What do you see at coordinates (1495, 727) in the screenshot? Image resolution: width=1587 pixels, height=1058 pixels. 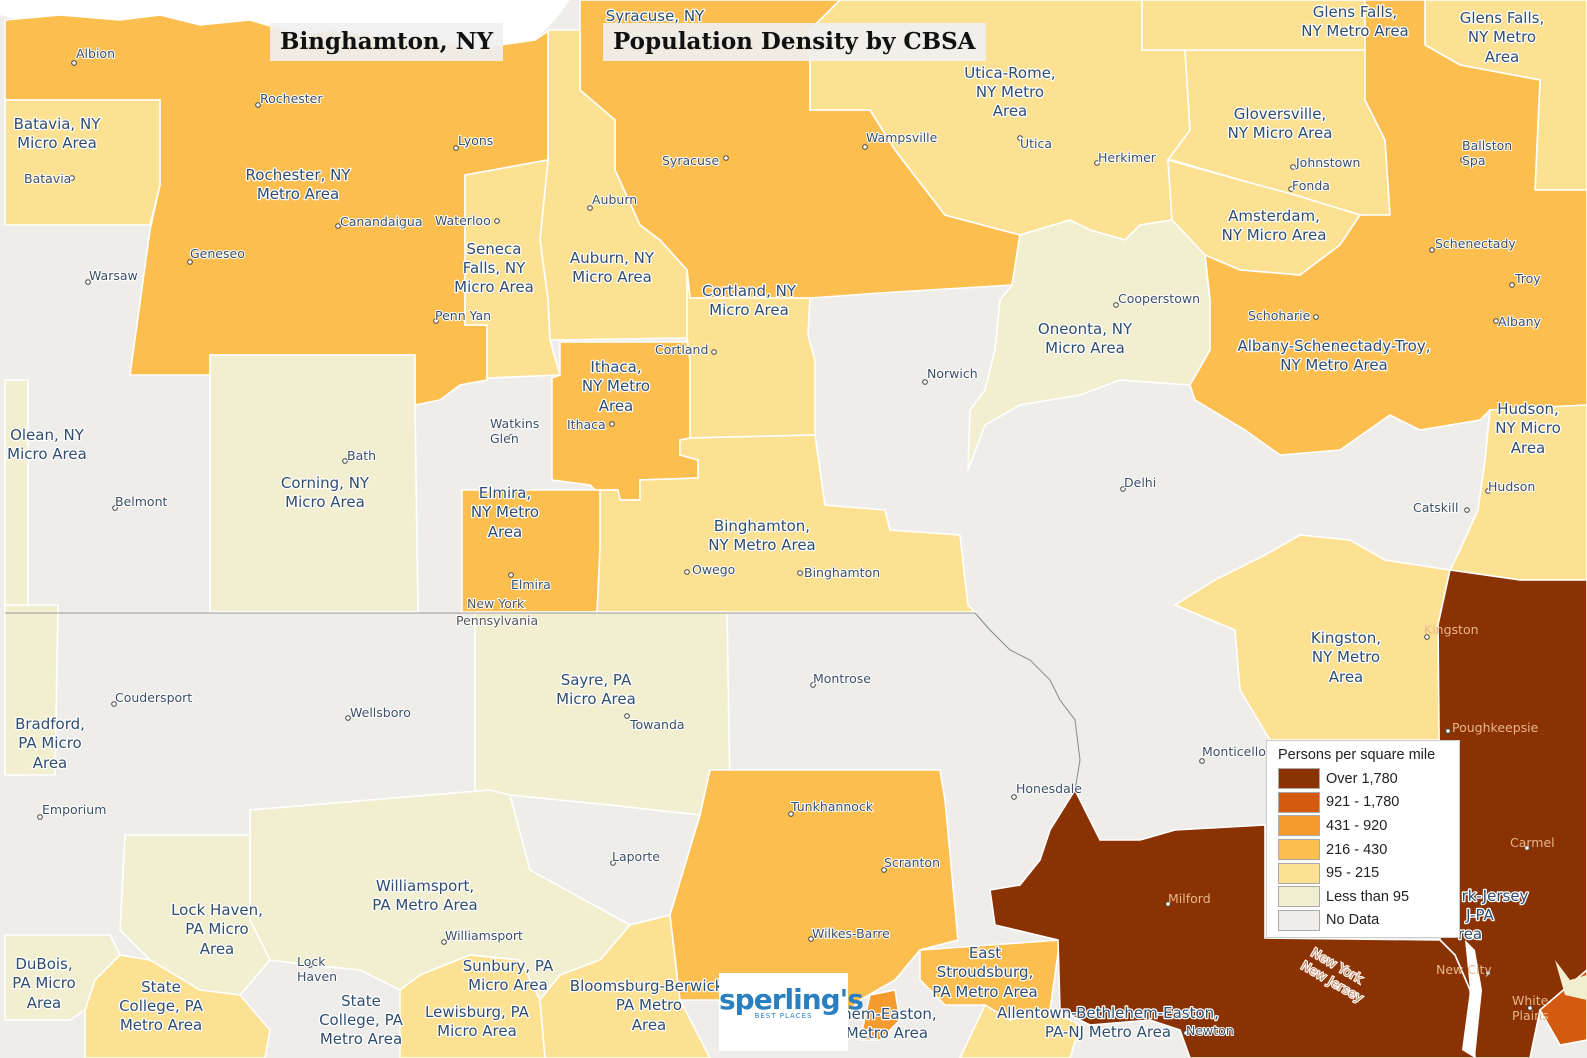 I see `place-label-poughkeepsie: Poughkeepsie` at bounding box center [1495, 727].